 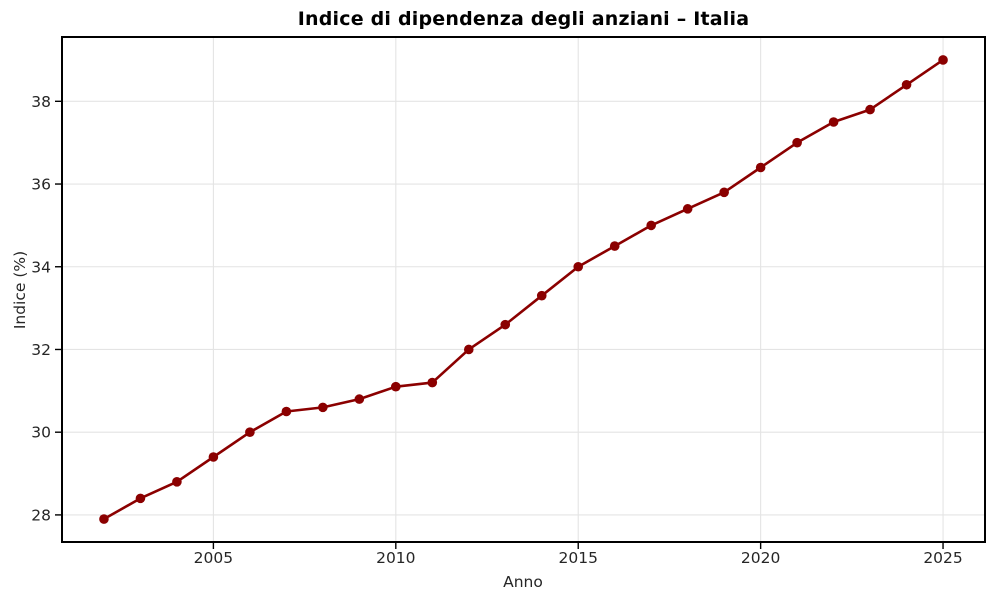 I want to click on y-tick-label: 32, so click(x=41, y=350).